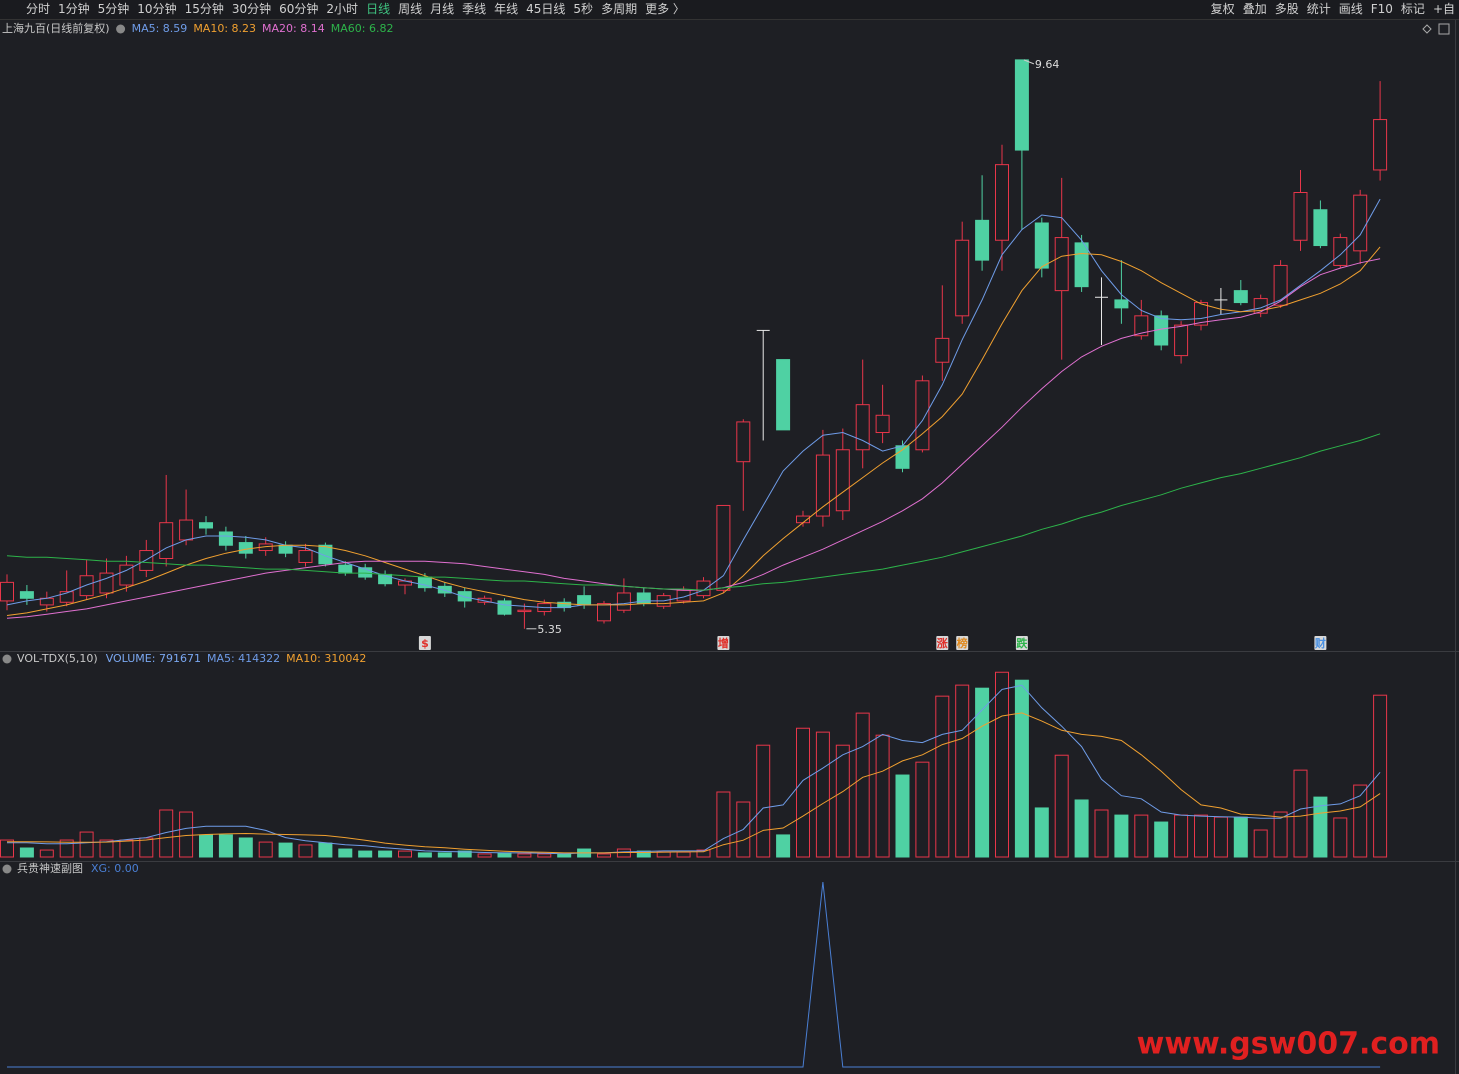 This screenshot has width=1459, height=1074. What do you see at coordinates (378, 9) in the screenshot?
I see `tab: 日线` at bounding box center [378, 9].